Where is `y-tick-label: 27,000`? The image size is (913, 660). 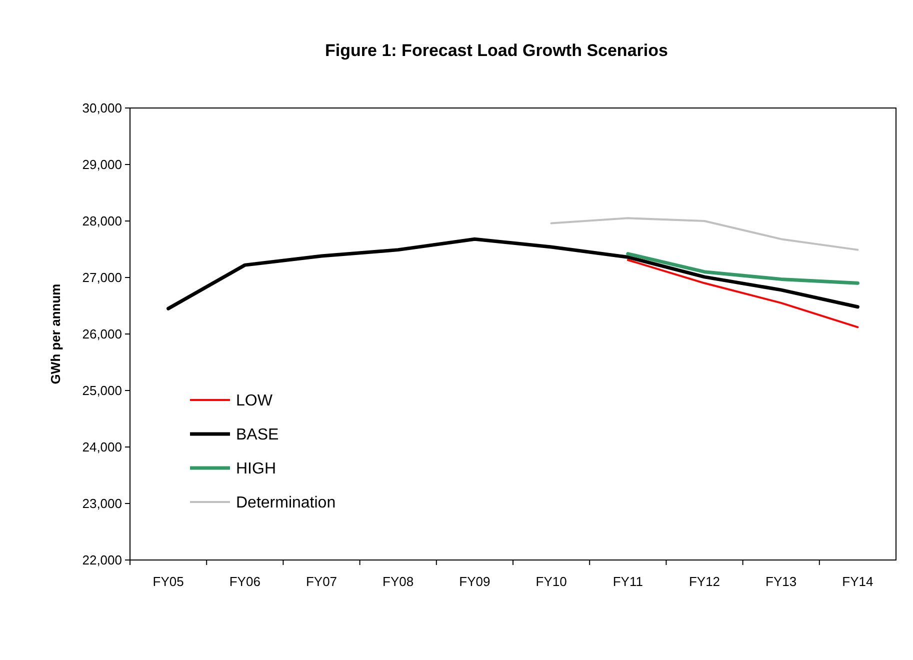 y-tick-label: 27,000 is located at coordinates (102, 278).